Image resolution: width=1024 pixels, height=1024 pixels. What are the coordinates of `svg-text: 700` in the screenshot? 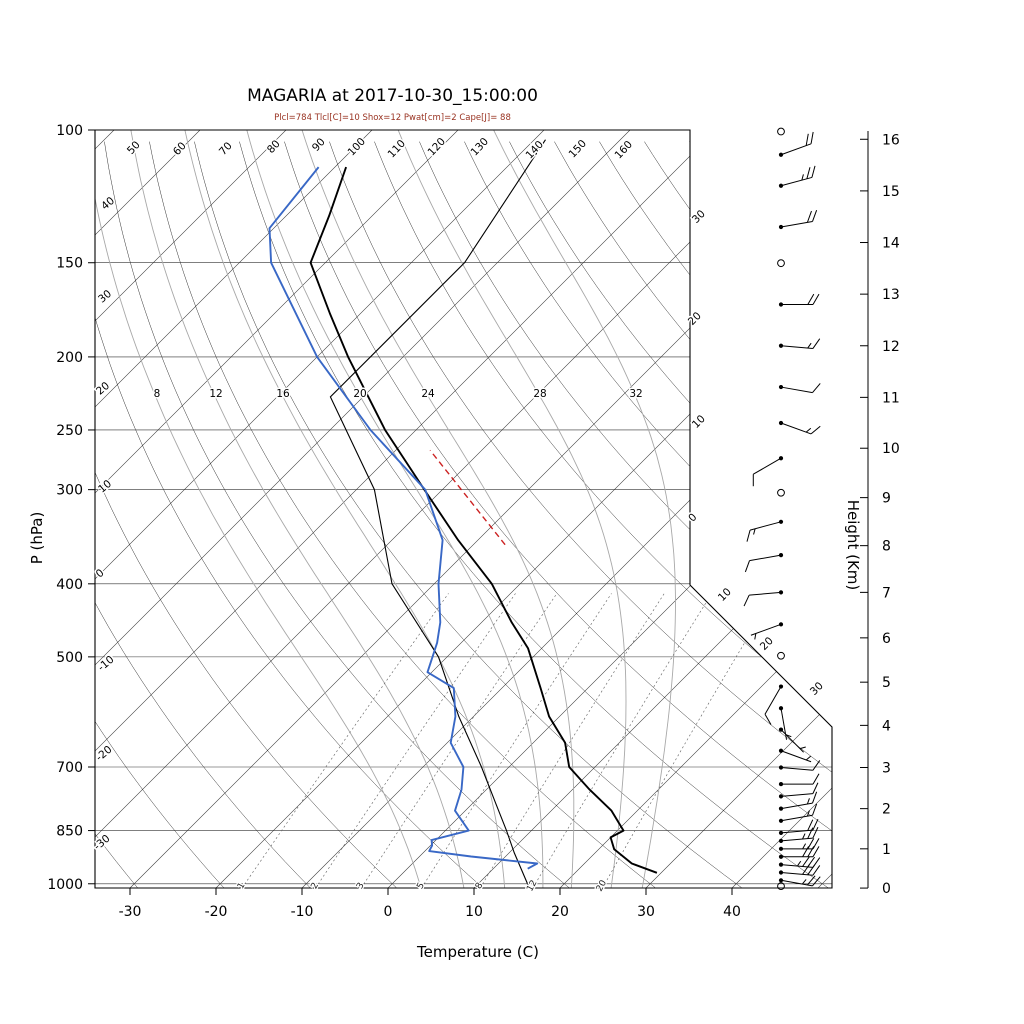 It's located at (69, 768).